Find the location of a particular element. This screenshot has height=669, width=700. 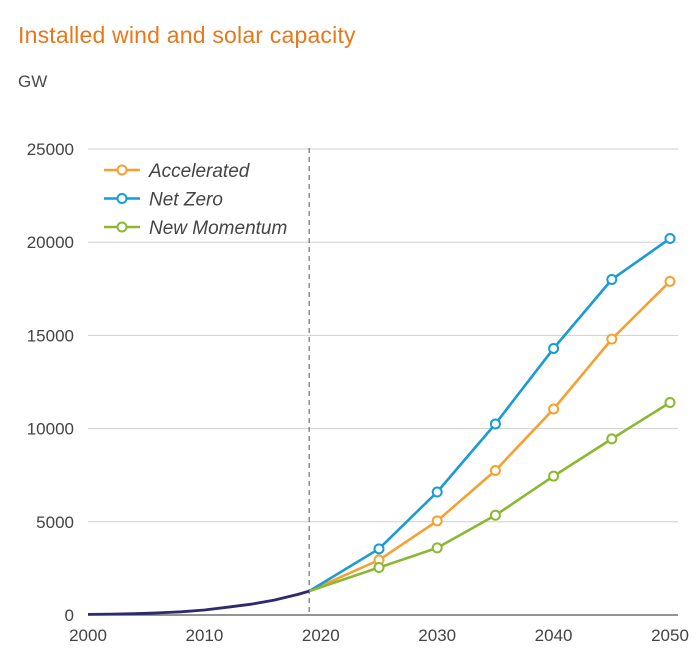

legend: Accelerated Net Zero New Momentum is located at coordinates (195, 200).